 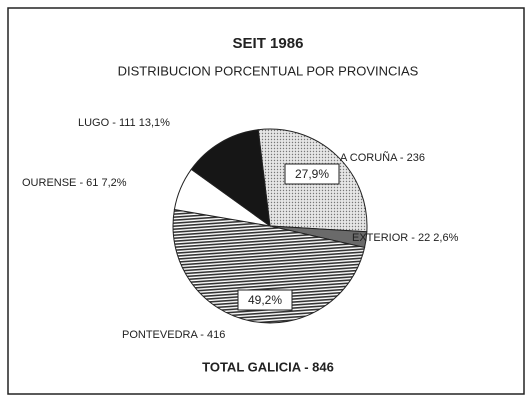 I want to click on slice-label: PONTEVEDRA - 416, so click(x=173, y=335).